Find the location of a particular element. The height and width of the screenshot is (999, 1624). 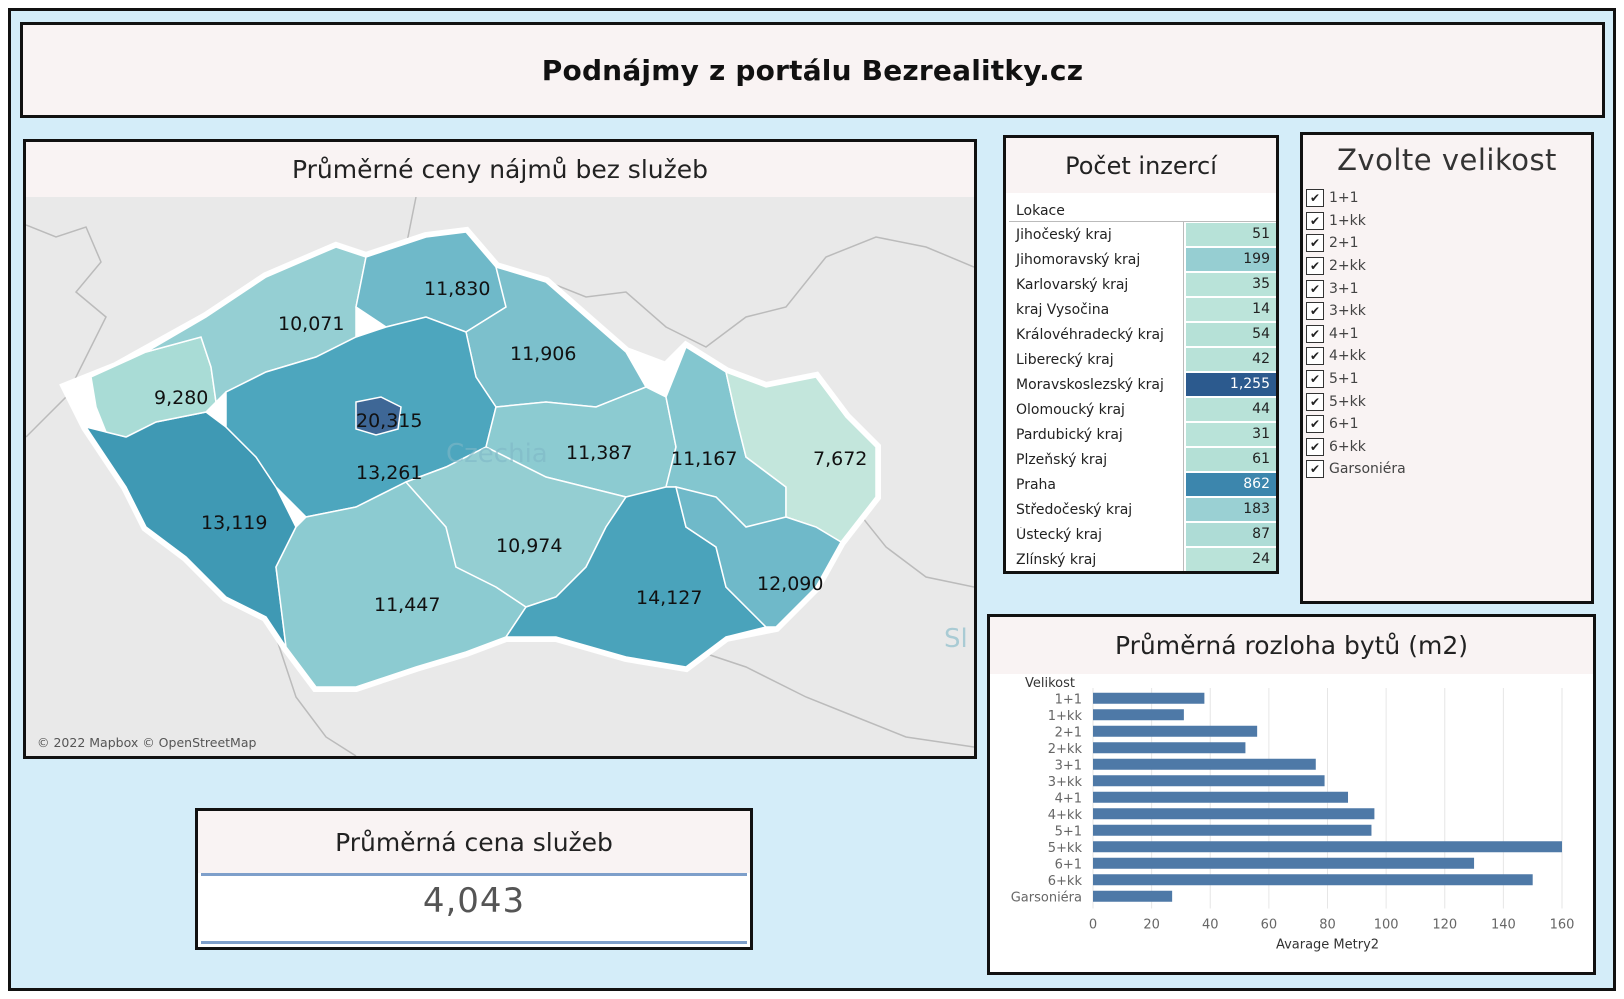

table-row: Karlovarský kraj 35 is located at coordinates (1142, 284).